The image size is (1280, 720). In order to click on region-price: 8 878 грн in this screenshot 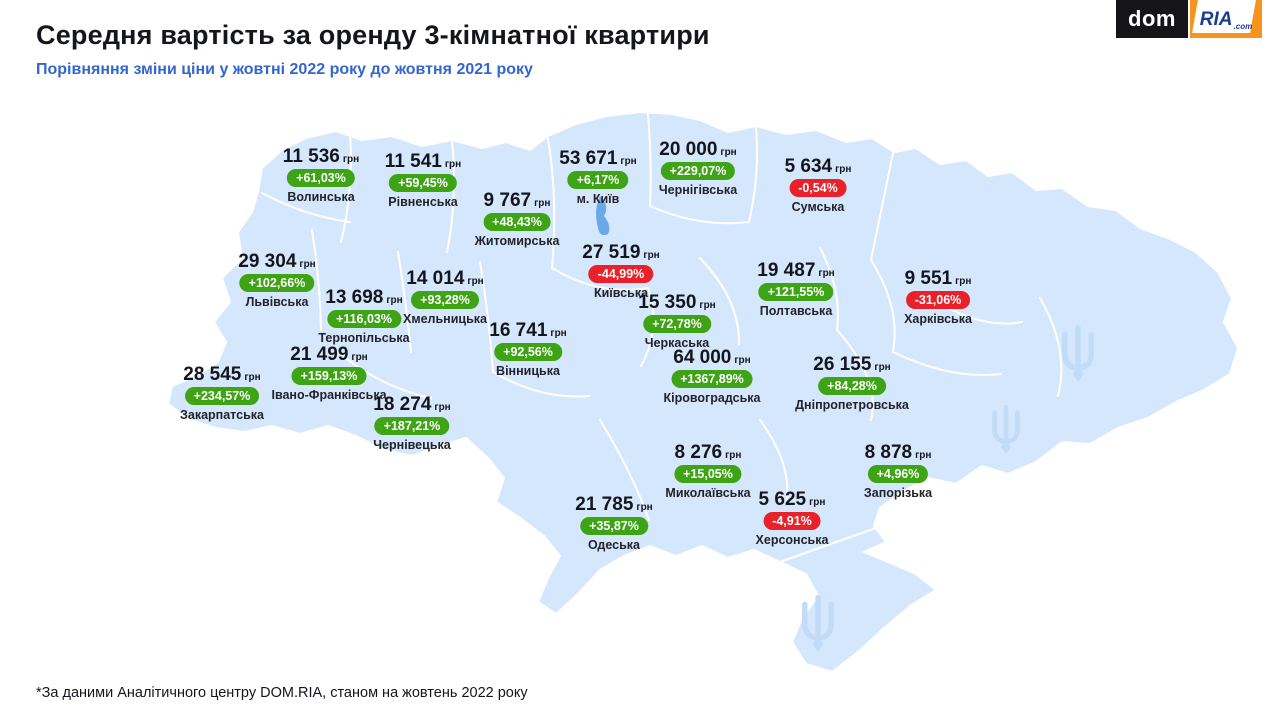, I will do `click(898, 453)`.